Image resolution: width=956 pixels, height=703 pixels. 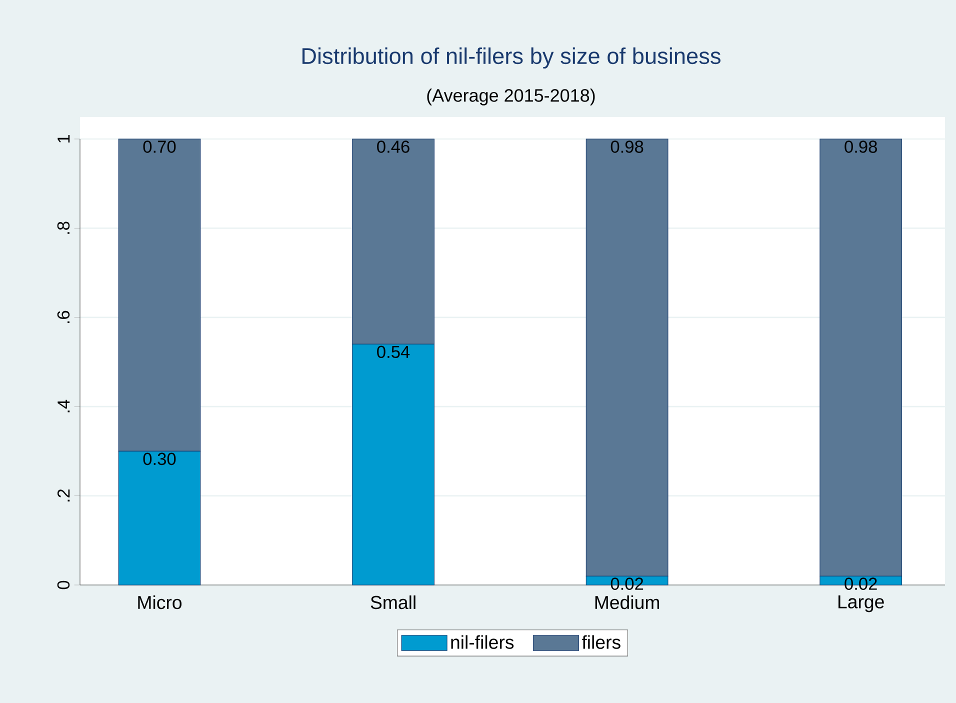 What do you see at coordinates (393, 352) in the screenshot?
I see `data-label: 0.54` at bounding box center [393, 352].